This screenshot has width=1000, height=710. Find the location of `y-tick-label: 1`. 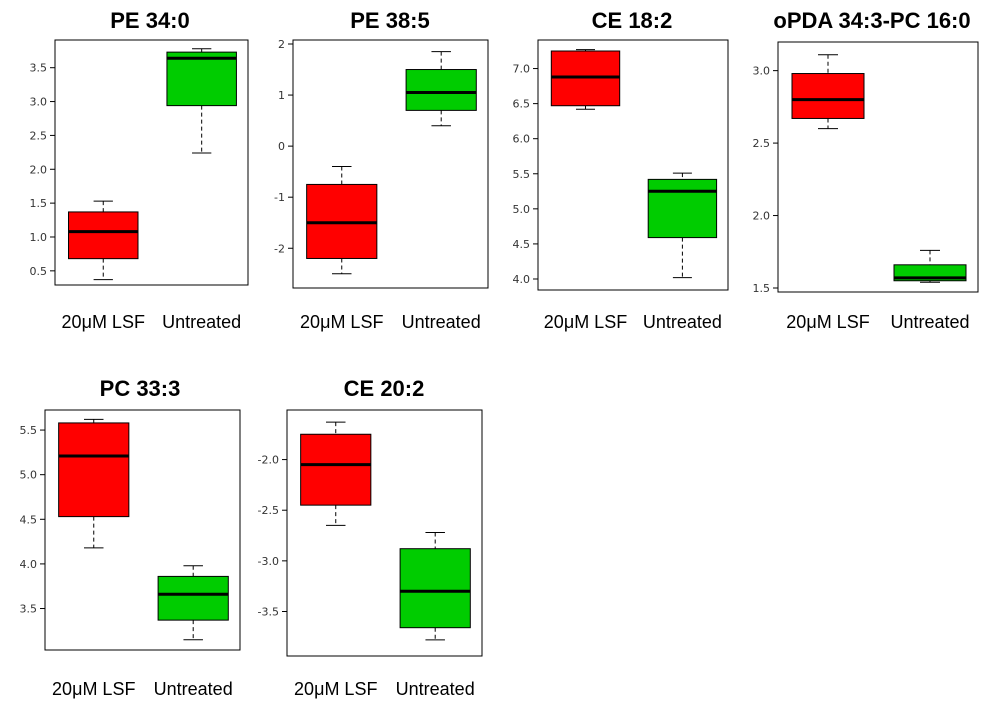

y-tick-label: 1 is located at coordinates (281, 95).